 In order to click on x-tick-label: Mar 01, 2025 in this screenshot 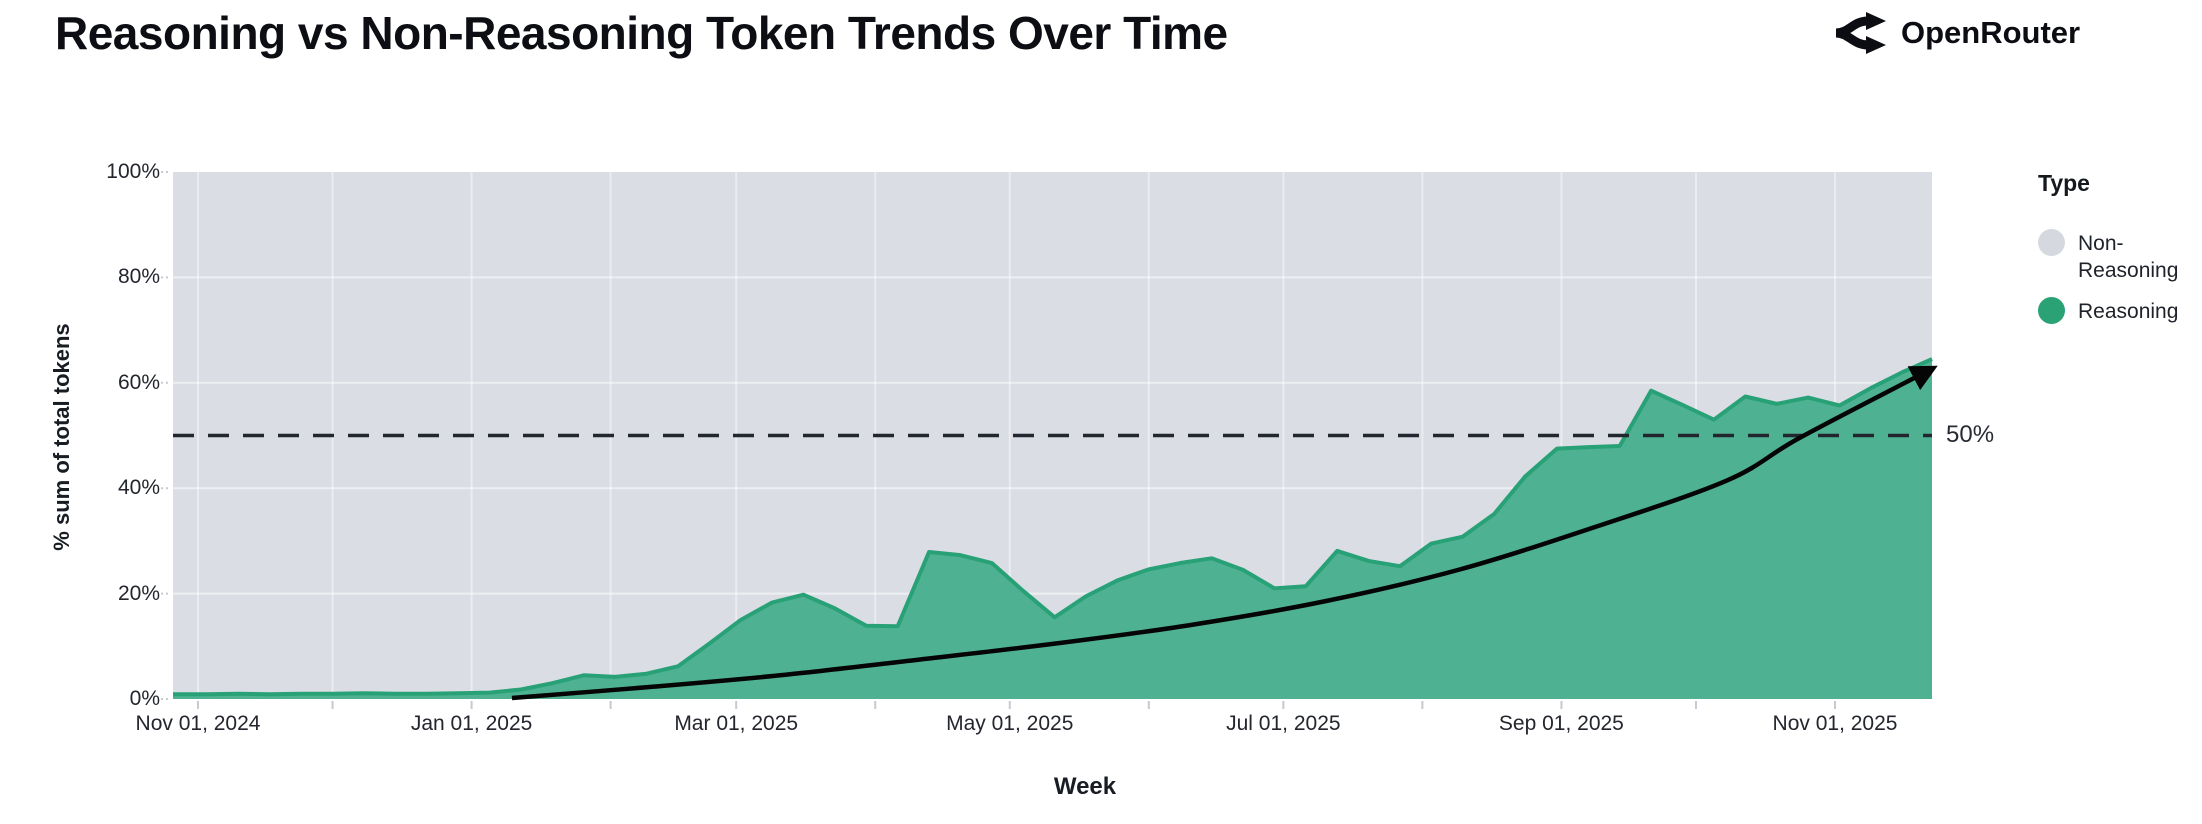, I will do `click(736, 723)`.